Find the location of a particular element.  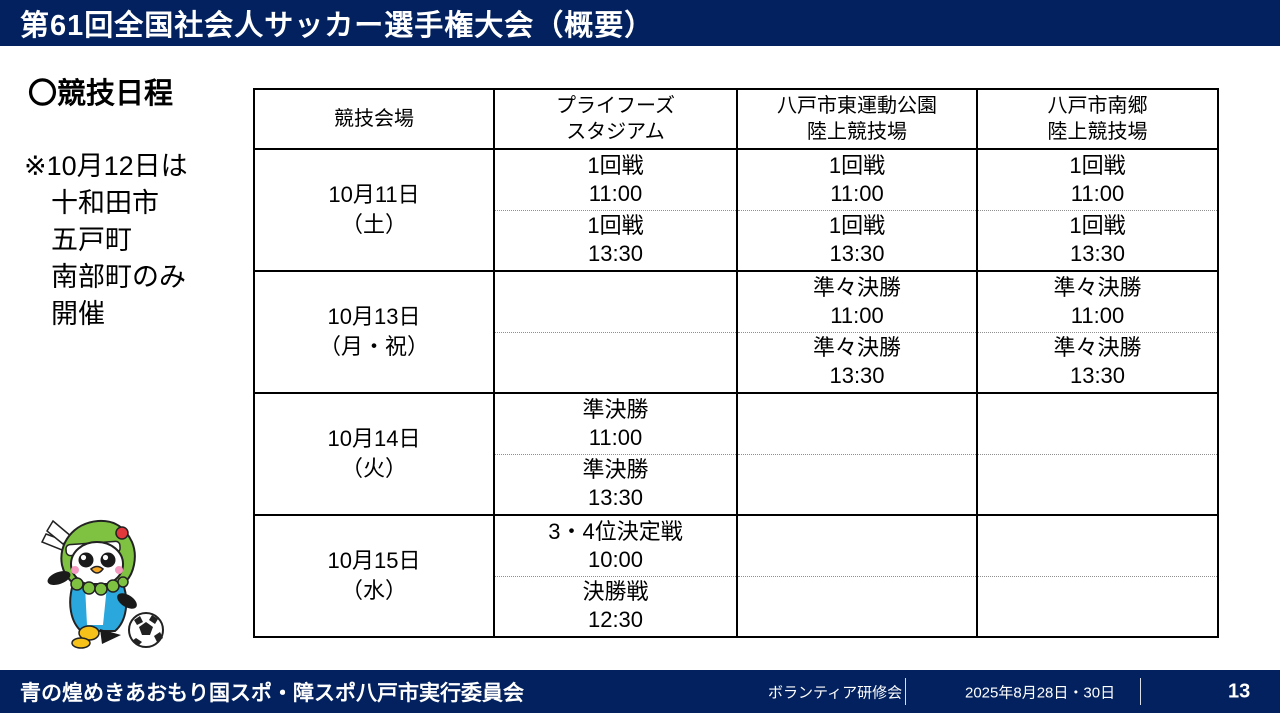

table-row: 10月11日 （土） 1回戦 11:00 1回戦 11:00 1回戦 11:00 is located at coordinates (736, 210).